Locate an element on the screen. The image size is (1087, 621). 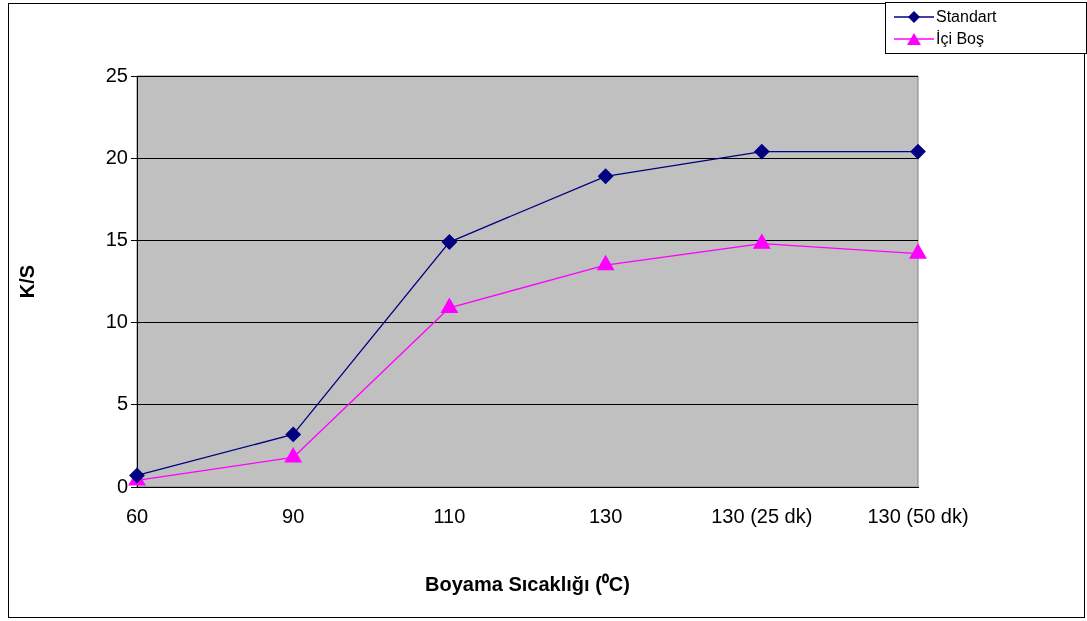
legend-label: İçi Boş is located at coordinates (960, 39).